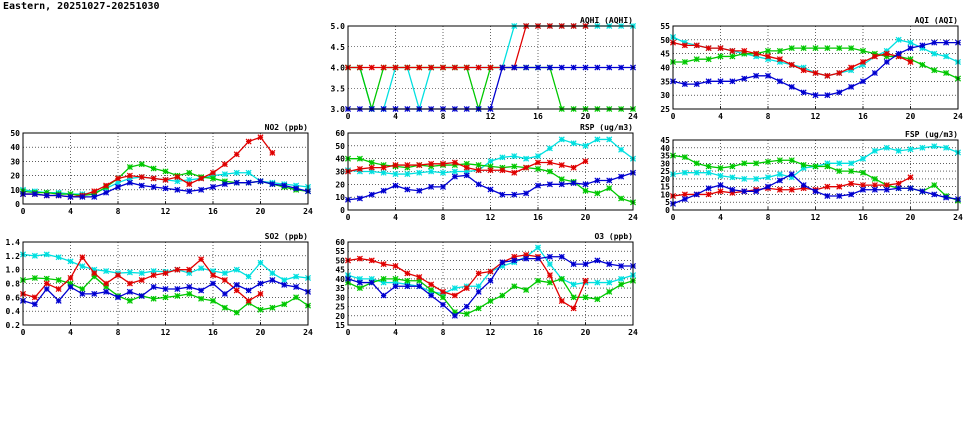  What do you see at coordinates (165, 267) in the screenshot?
I see `series-line-cyan` at bounding box center [165, 267].